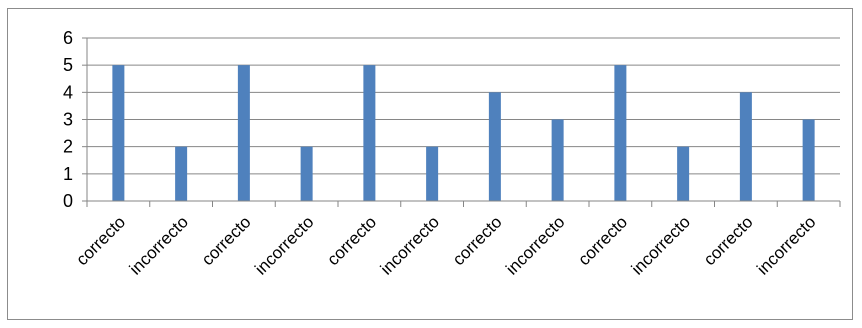 The image size is (862, 328). What do you see at coordinates (68, 65) in the screenshot?
I see `y-tick-label: 5` at bounding box center [68, 65].